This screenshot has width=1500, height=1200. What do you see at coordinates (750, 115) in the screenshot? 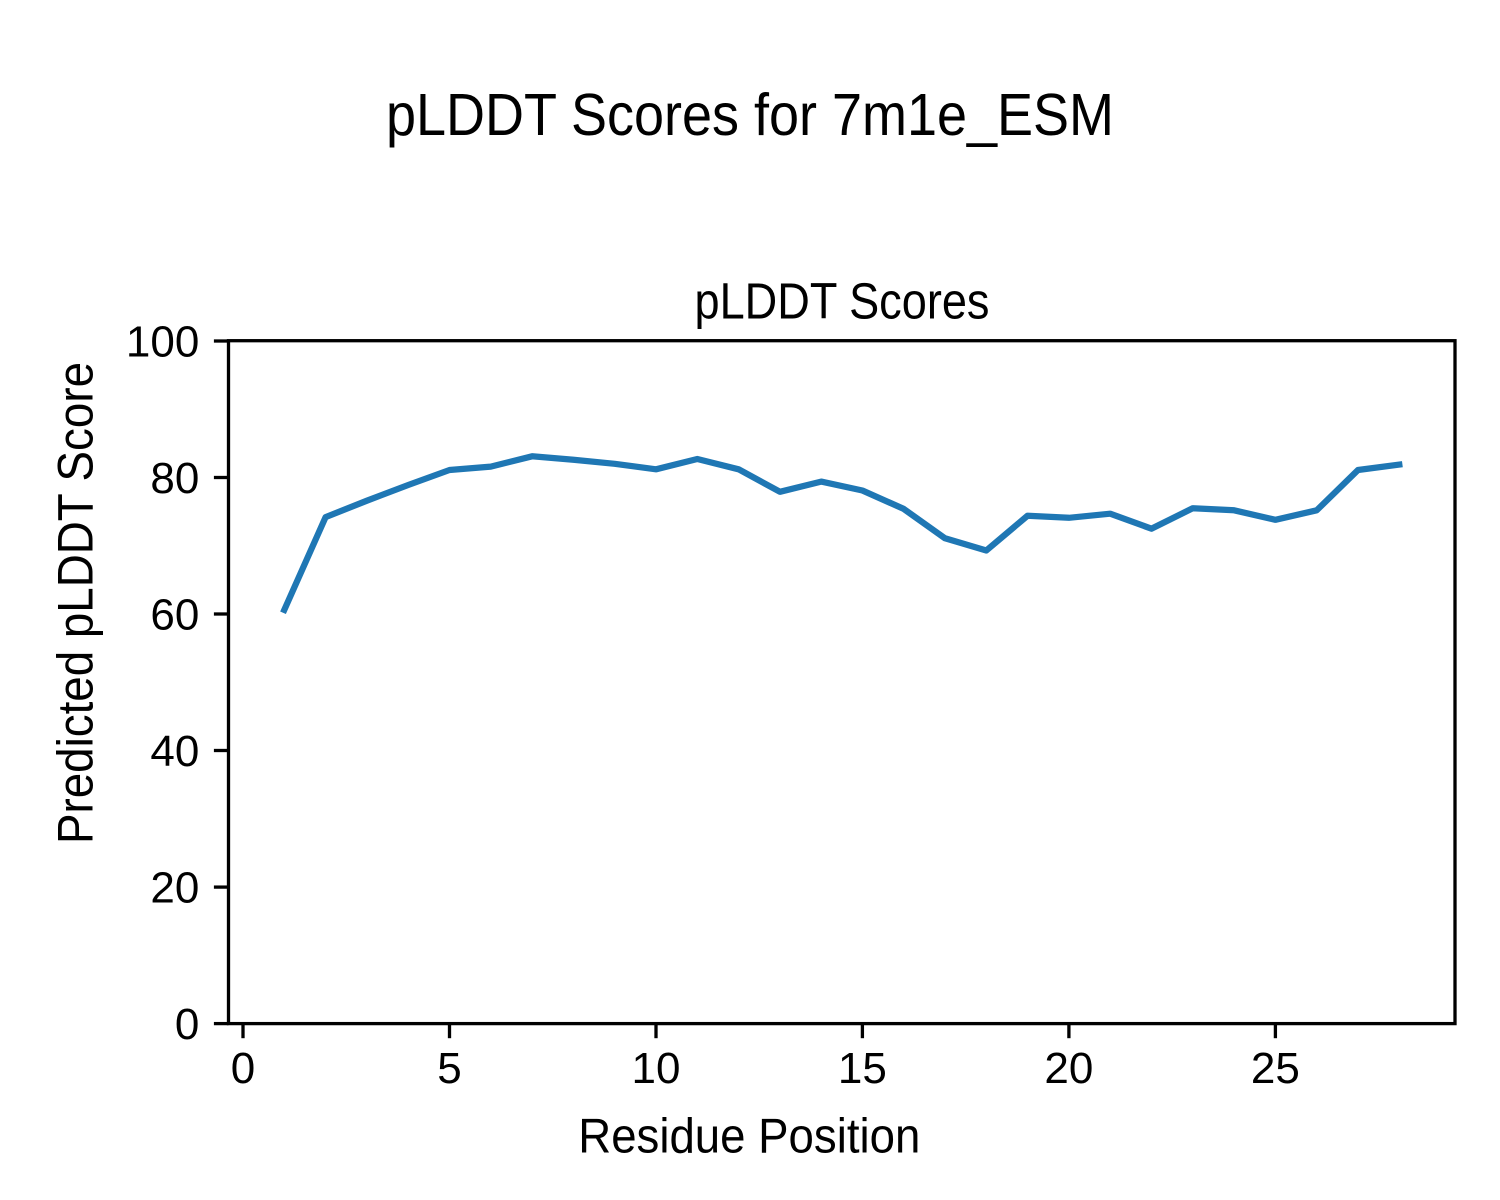
I see `svg-text: pLDDT Scores for 7m1e_ESM` at bounding box center [750, 115].